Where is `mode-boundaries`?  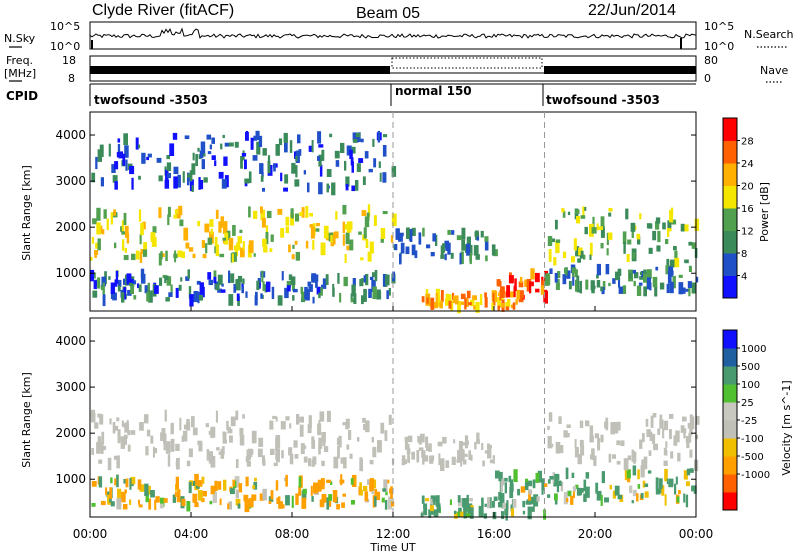 mode-boundaries is located at coordinates (468, 314).